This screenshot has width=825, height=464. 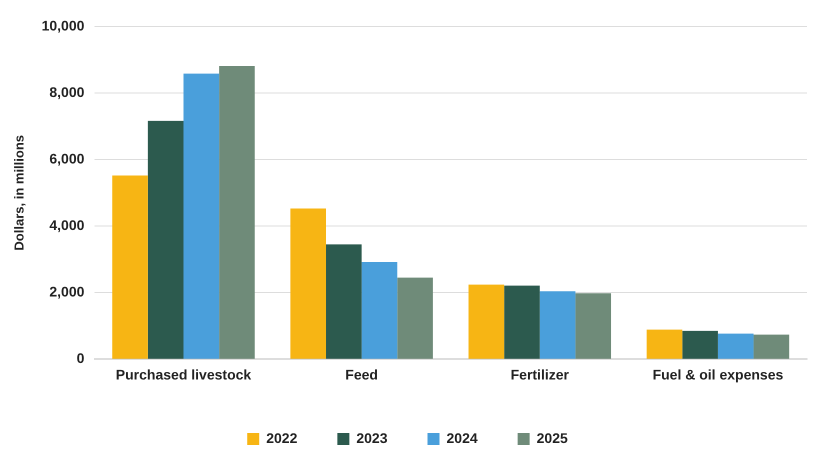 I want to click on legend-label: 2025, so click(x=552, y=438).